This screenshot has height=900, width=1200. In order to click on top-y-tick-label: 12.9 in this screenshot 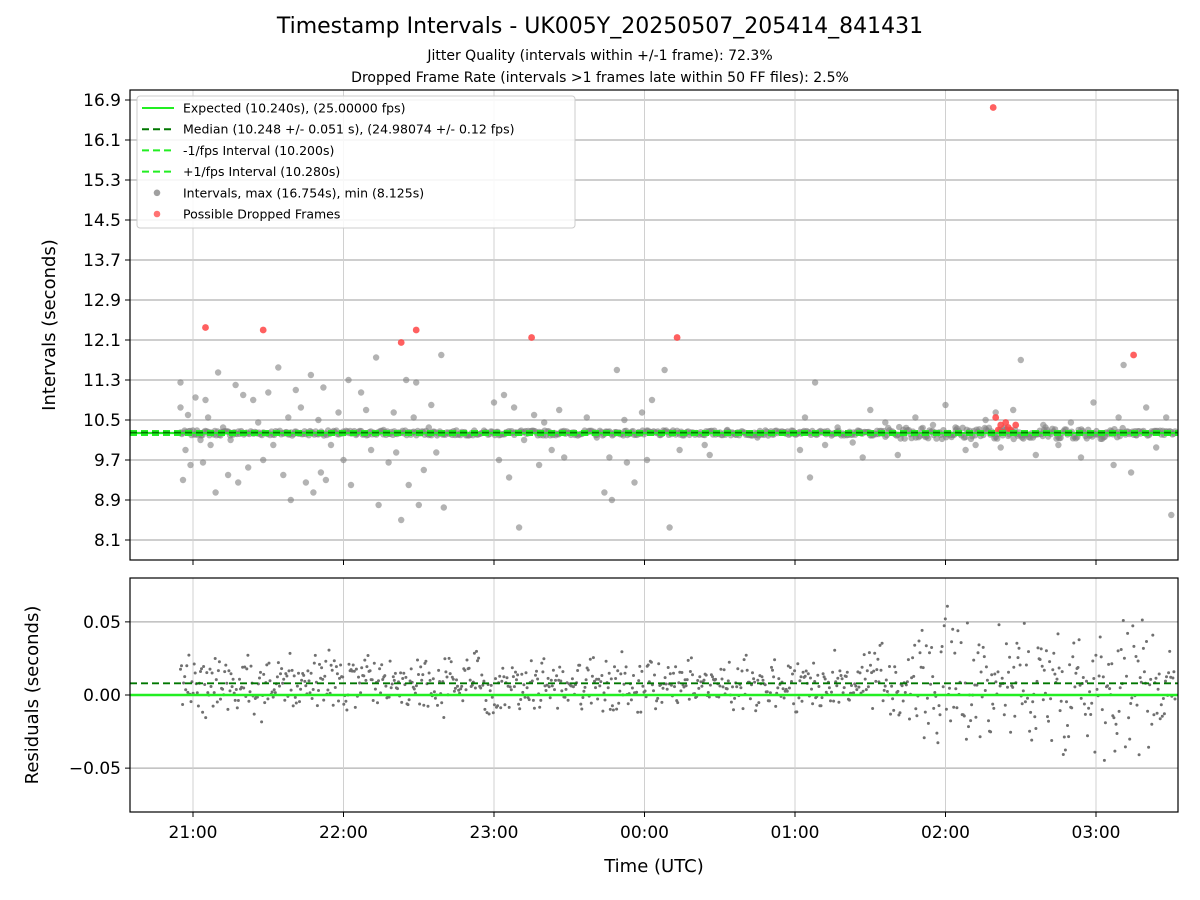, I will do `click(102, 301)`.